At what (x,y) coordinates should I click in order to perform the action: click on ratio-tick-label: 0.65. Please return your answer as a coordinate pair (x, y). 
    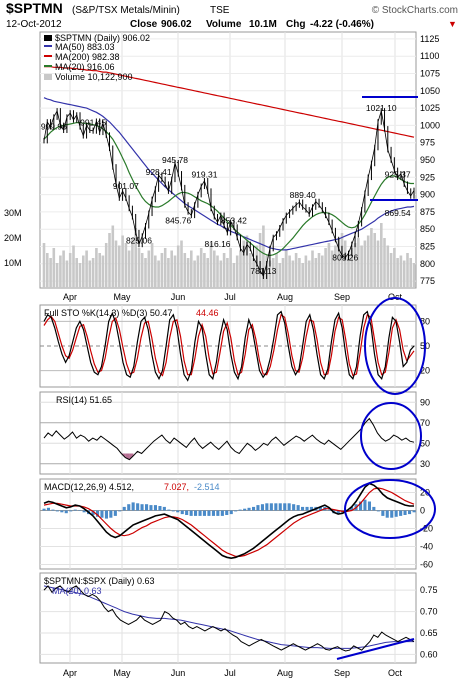
    Looking at the image, I should click on (429, 633).